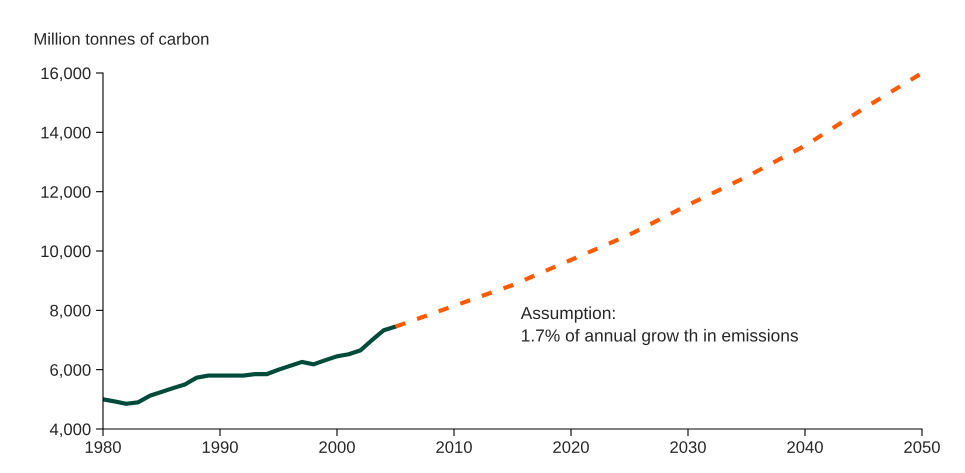  Describe the element at coordinates (66, 193) in the screenshot. I see `y-tick-label: 12,000` at that location.